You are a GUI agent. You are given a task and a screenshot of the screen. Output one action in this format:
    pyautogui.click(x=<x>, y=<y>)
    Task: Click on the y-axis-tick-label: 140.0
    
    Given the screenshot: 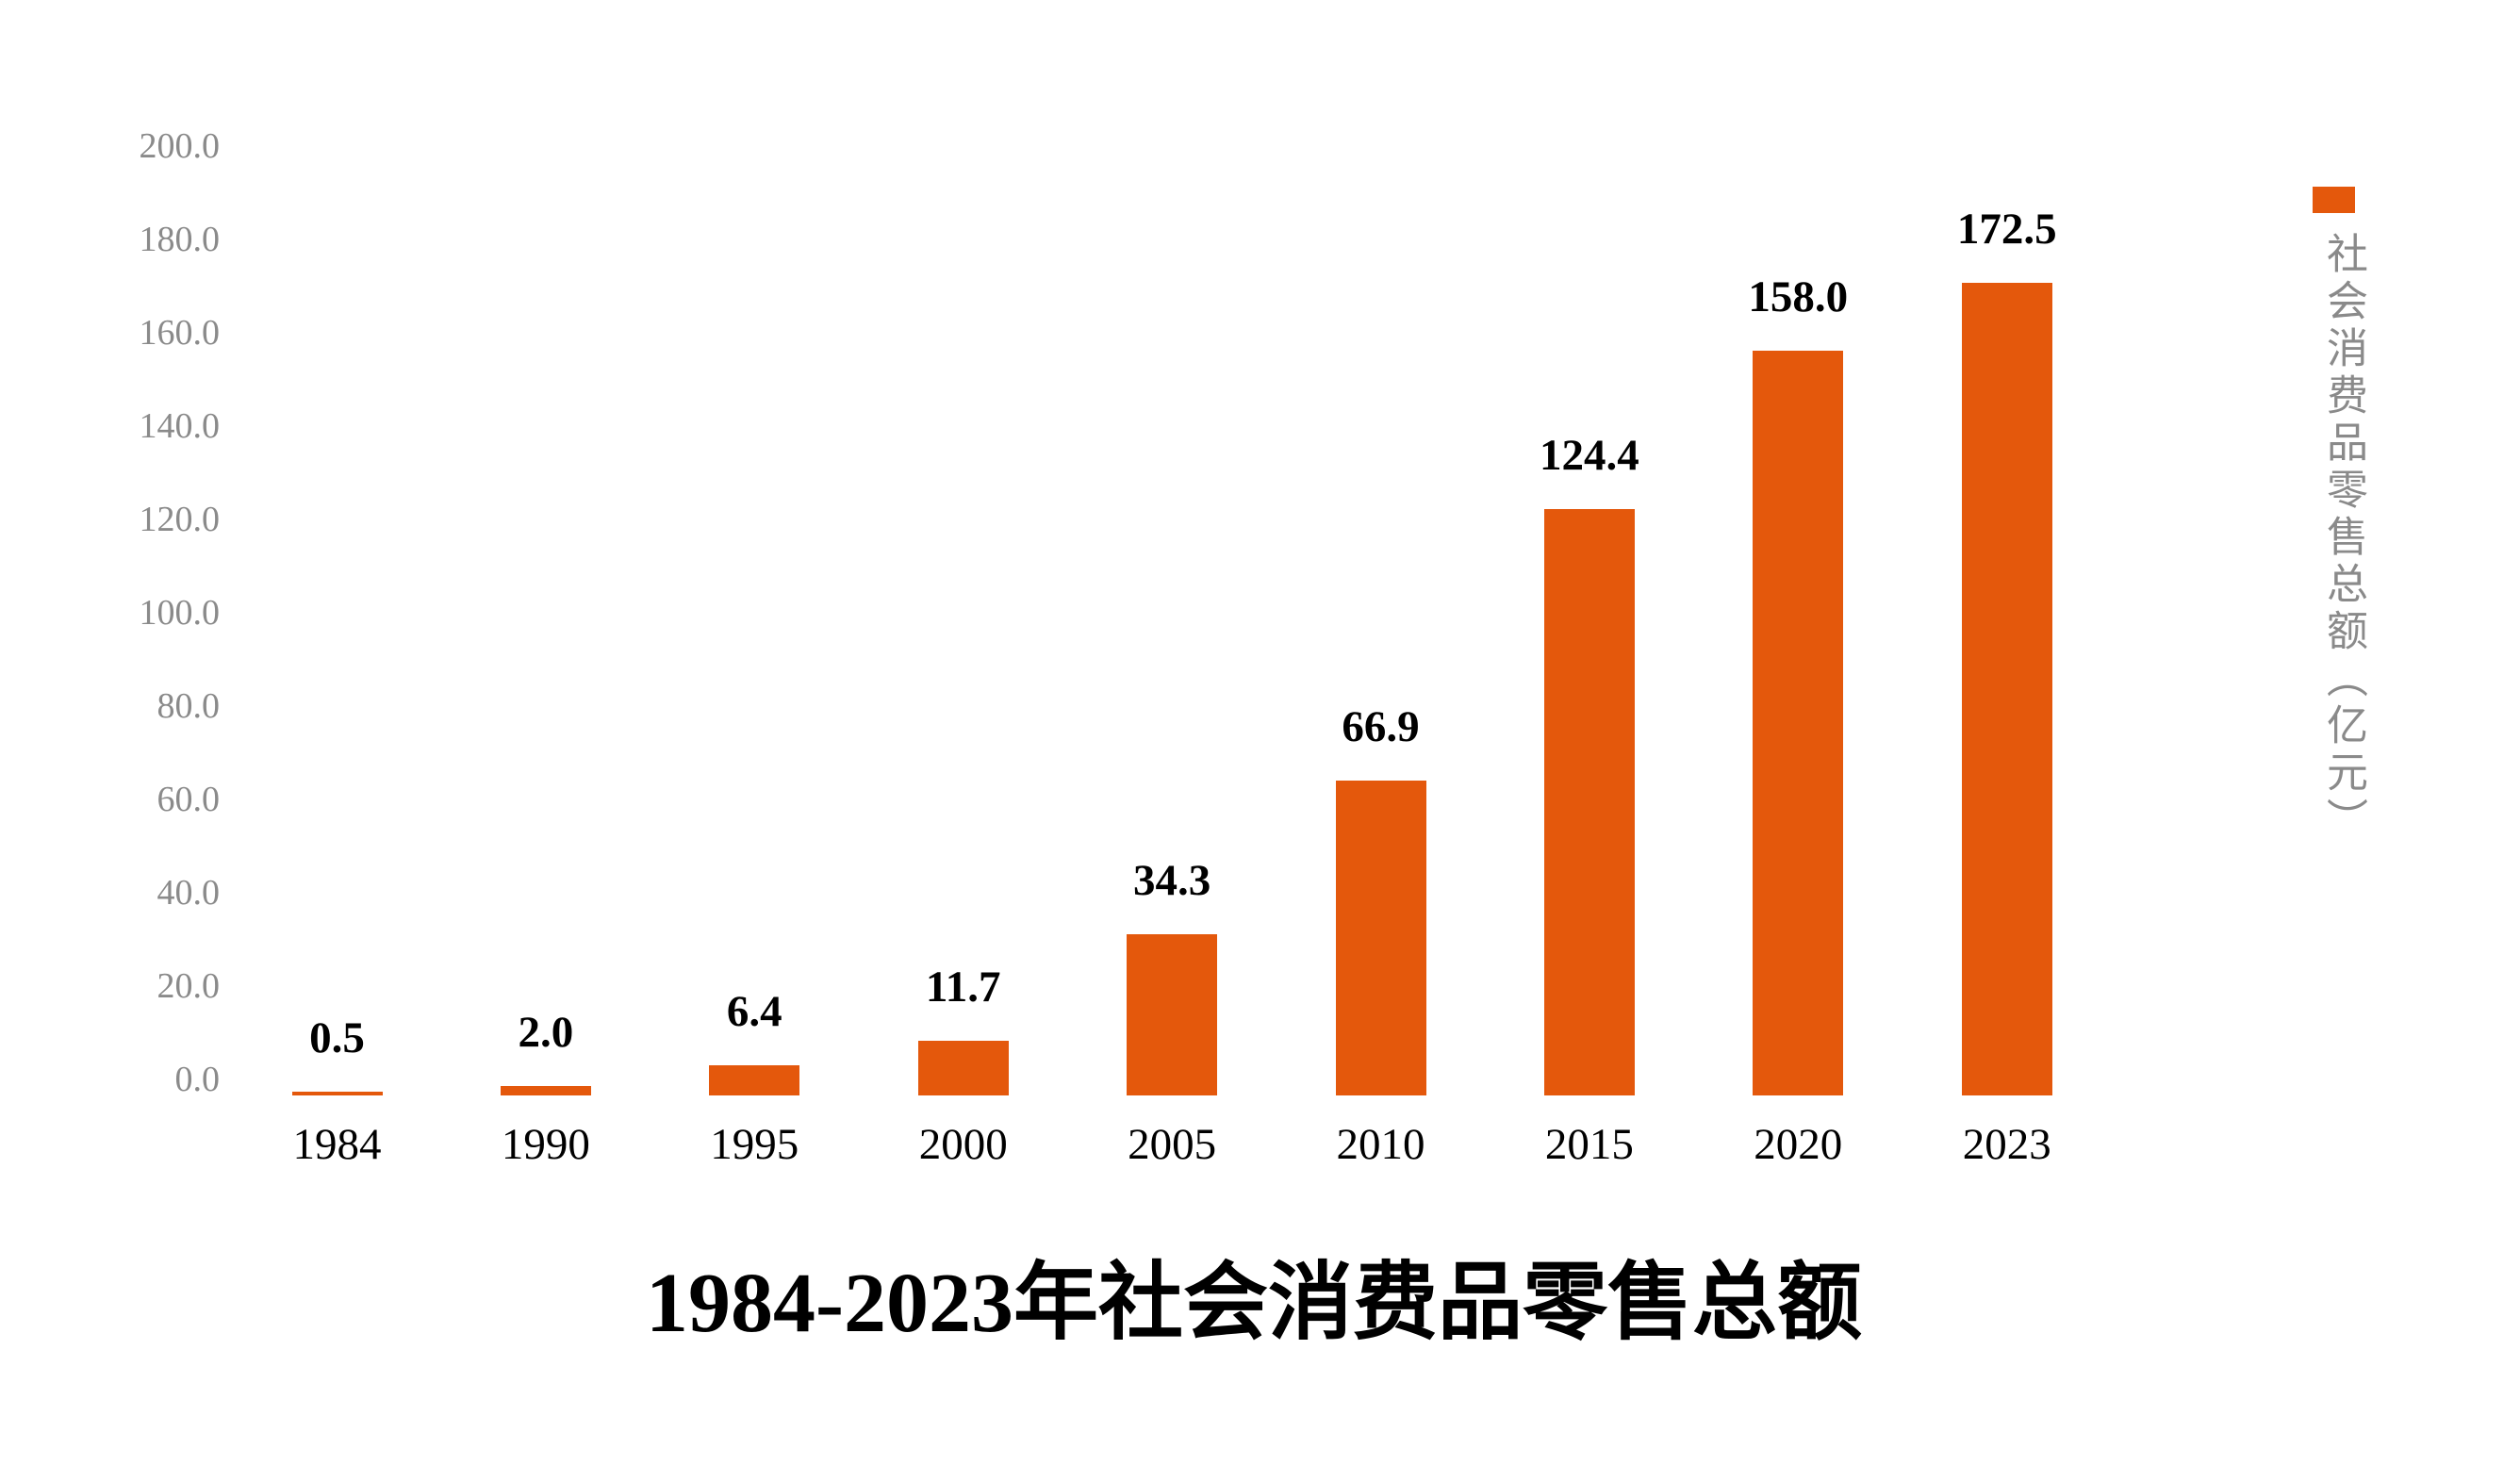 What is the action you would take?
    pyautogui.click(x=180, y=426)
    